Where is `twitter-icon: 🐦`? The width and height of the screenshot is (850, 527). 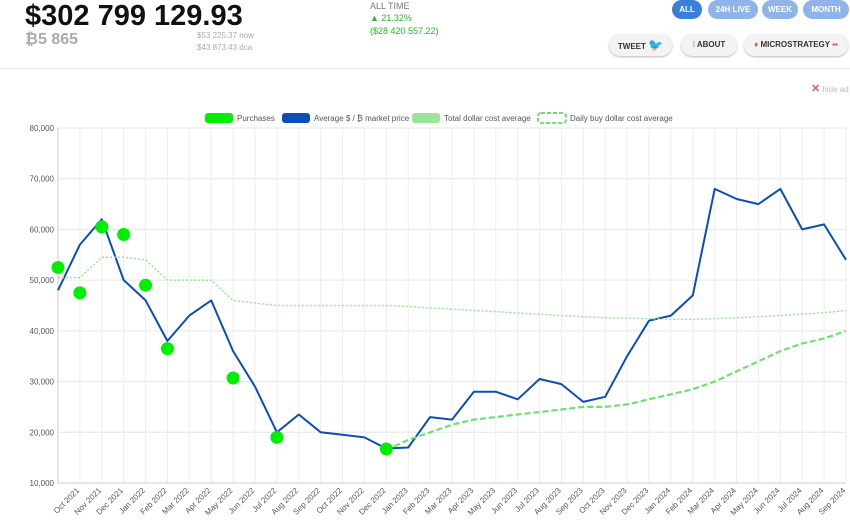 twitter-icon: 🐦 is located at coordinates (656, 45).